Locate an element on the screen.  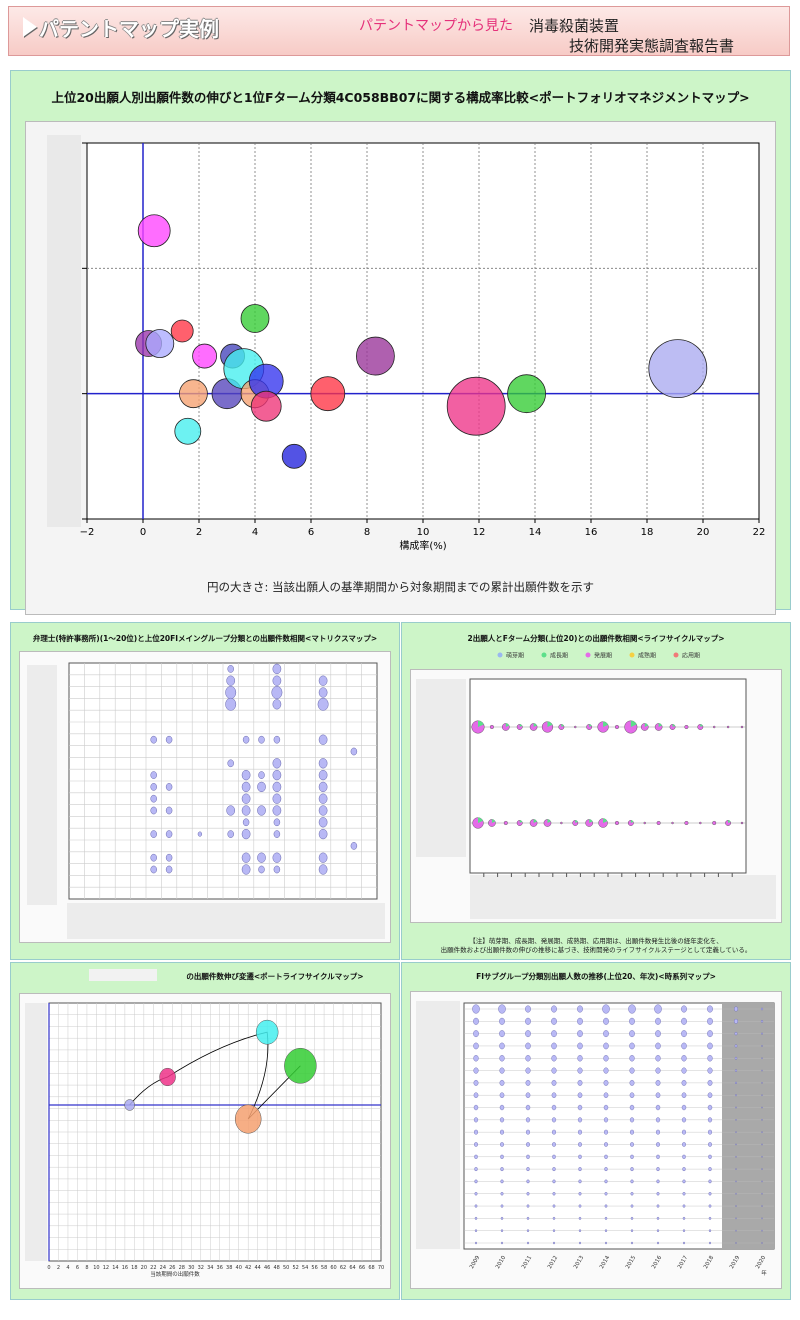
legend-marker is located at coordinates (588, 655).